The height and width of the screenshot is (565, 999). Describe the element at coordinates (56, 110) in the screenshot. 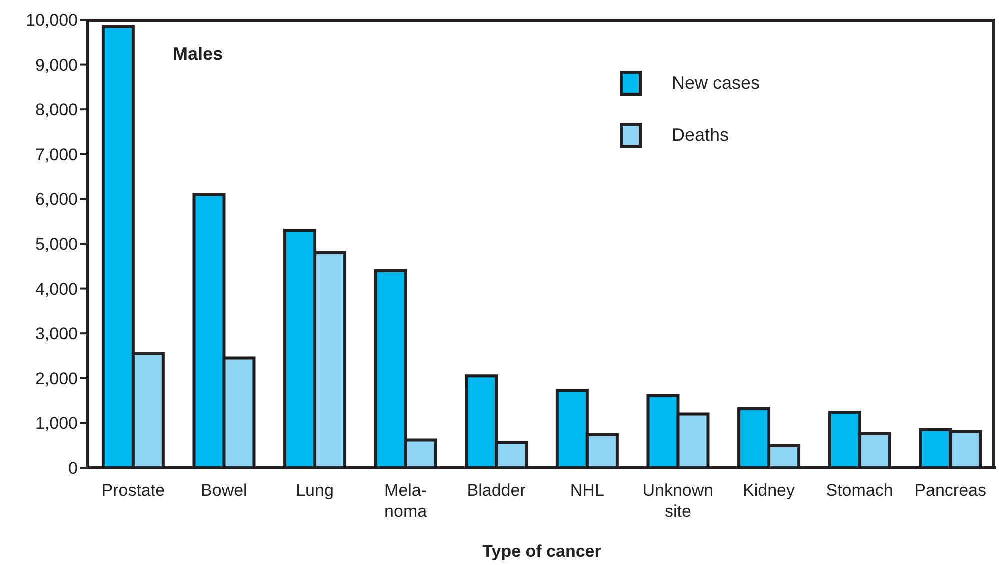

I see `y-tick-label: 8,000` at that location.